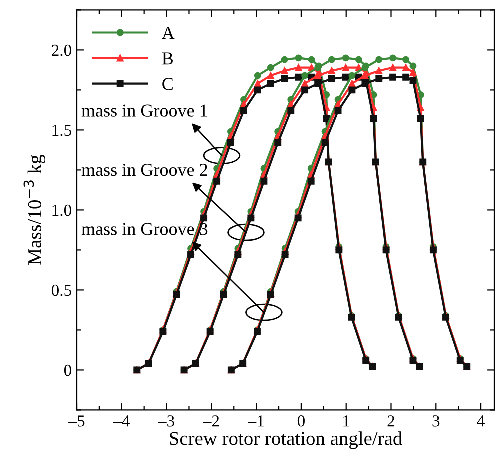  What do you see at coordinates (68, 370) in the screenshot?
I see `y-tick-label: 0` at bounding box center [68, 370].